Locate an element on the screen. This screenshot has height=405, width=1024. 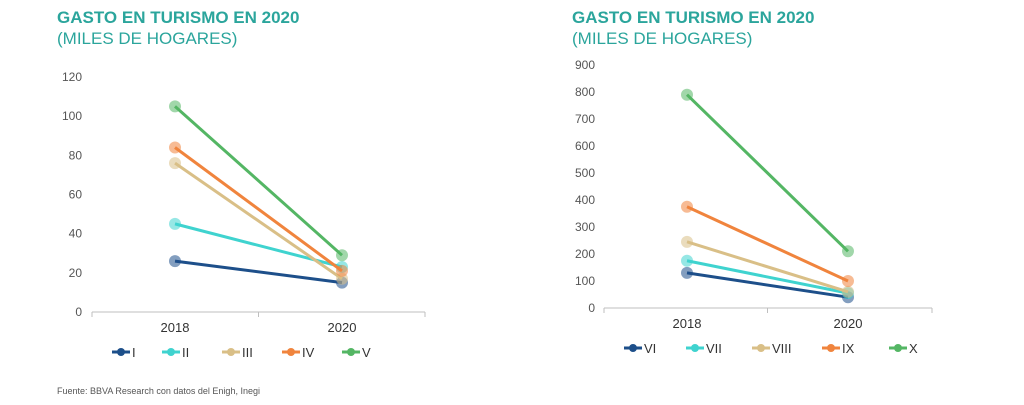
y-tick-label: 700 is located at coordinates (585, 119).